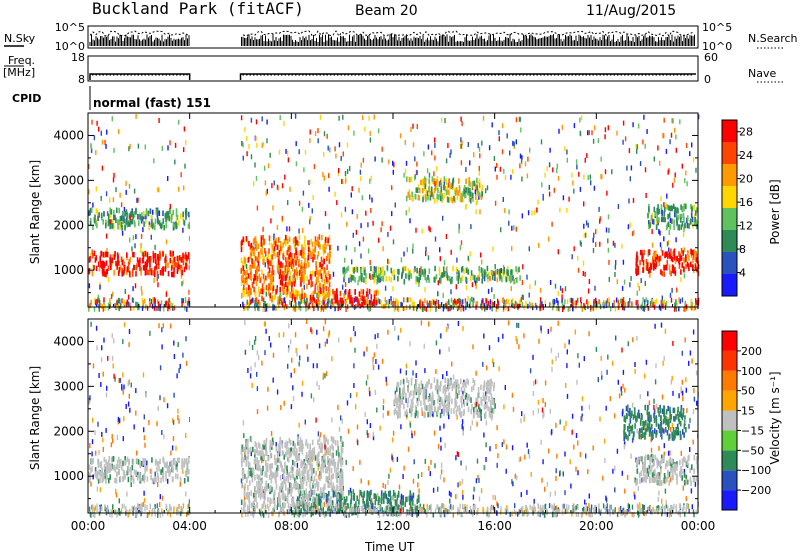  What do you see at coordinates (756, 470) in the screenshot?
I see `velocity-colorbar-tick-label: −100` at bounding box center [756, 470].